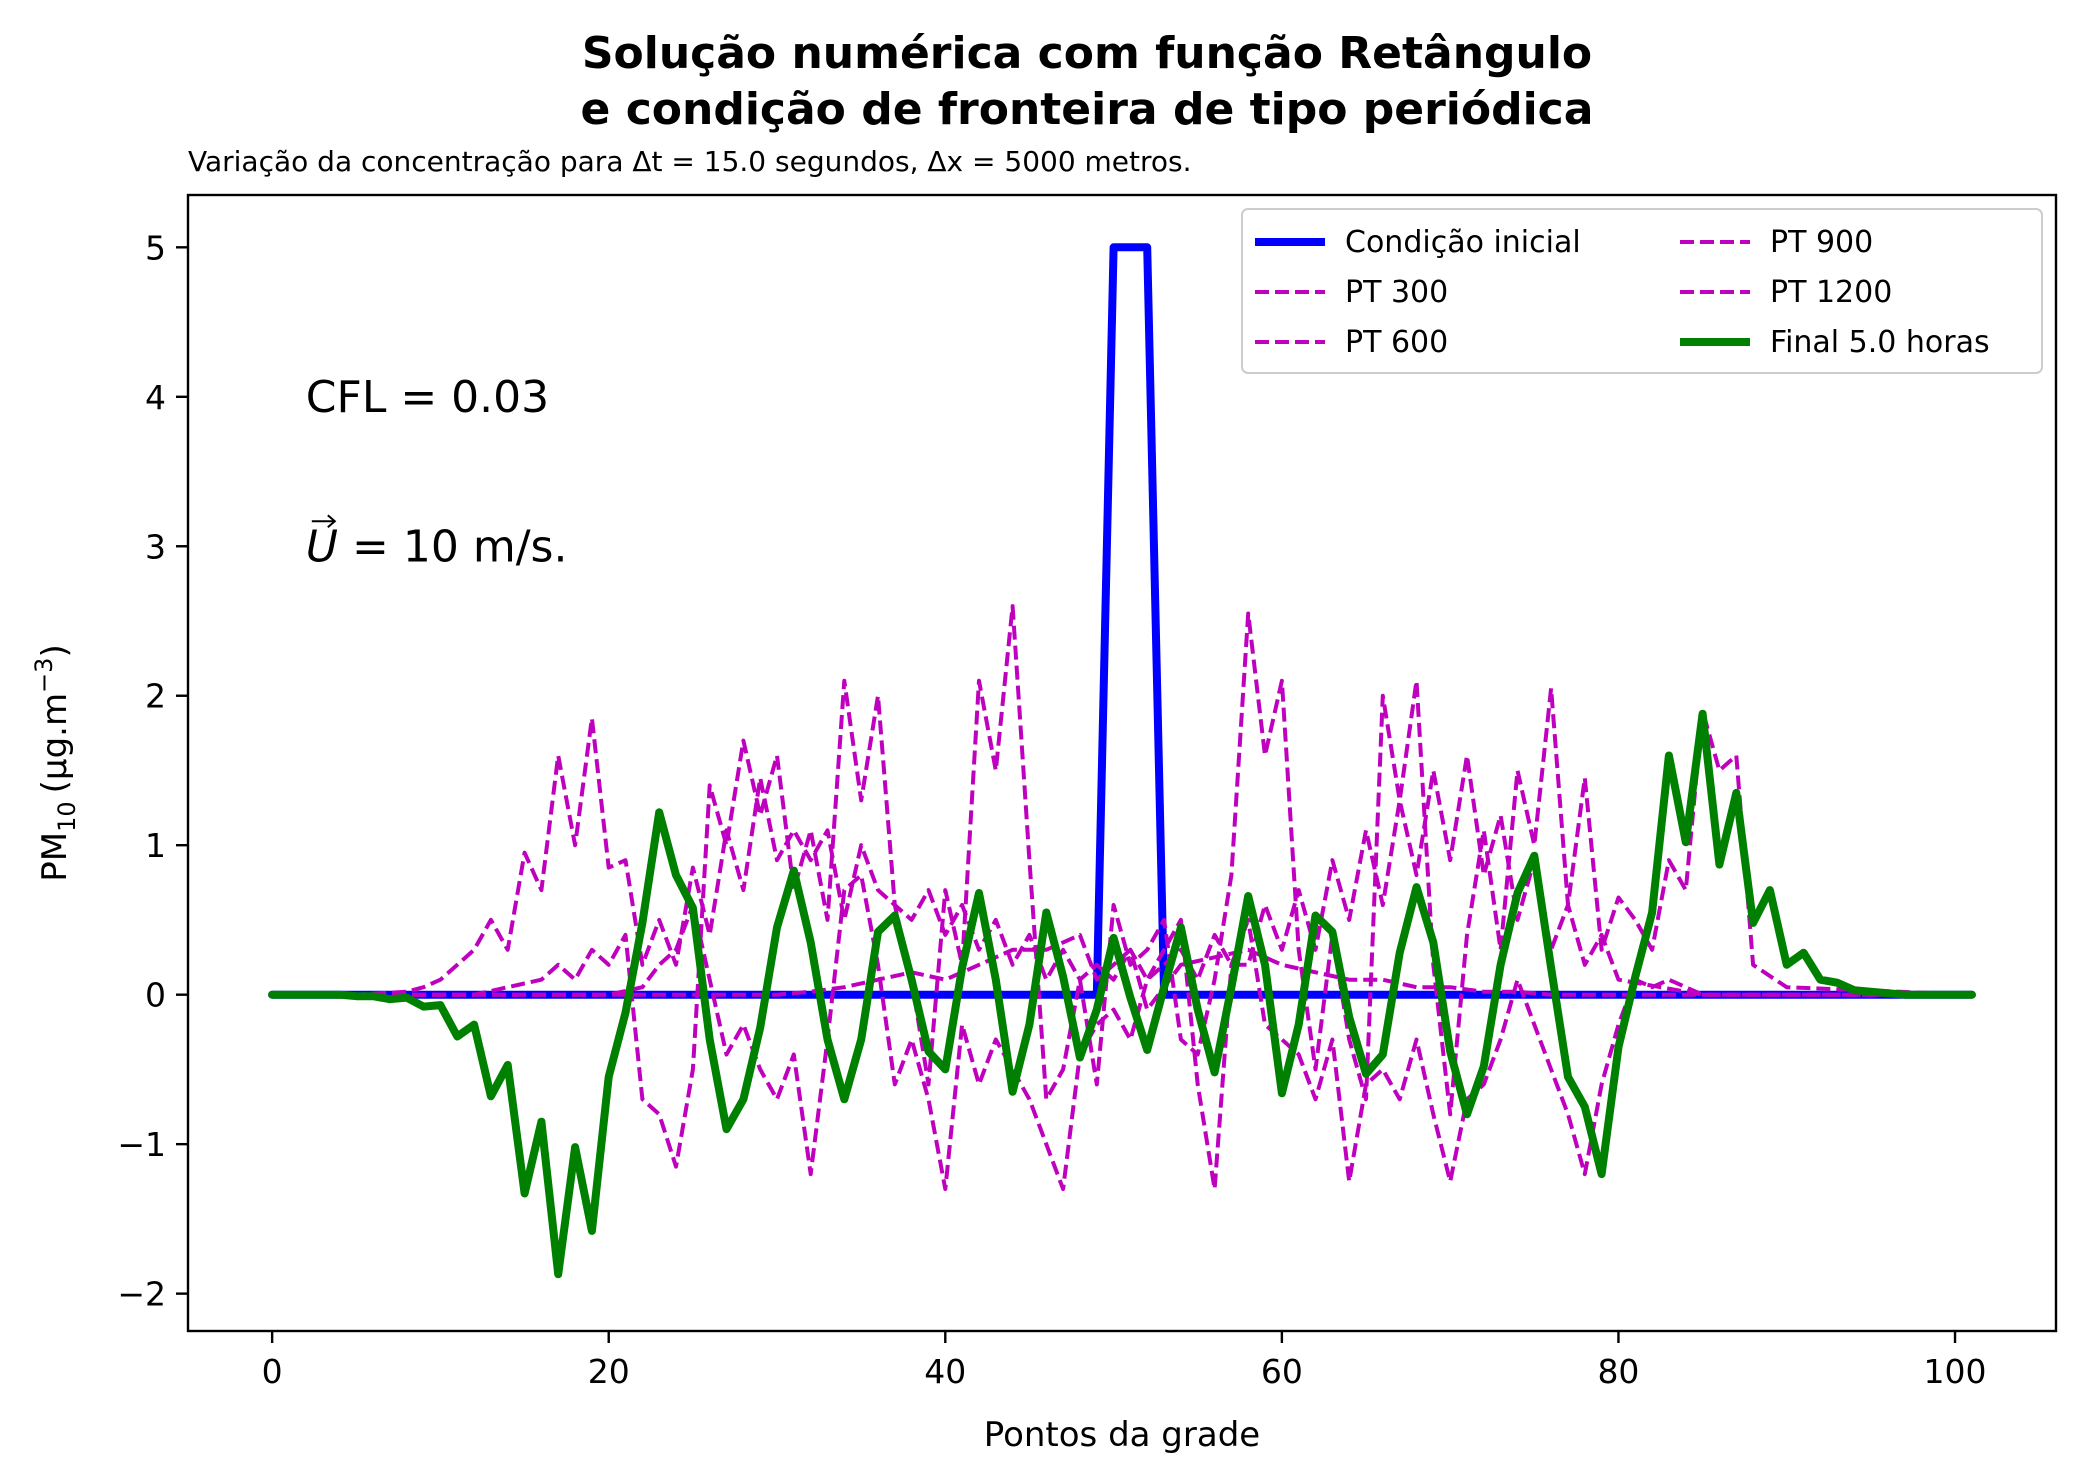  I want to click on y-axis-label: PM10 (μg.m−3), so click(55, 762).